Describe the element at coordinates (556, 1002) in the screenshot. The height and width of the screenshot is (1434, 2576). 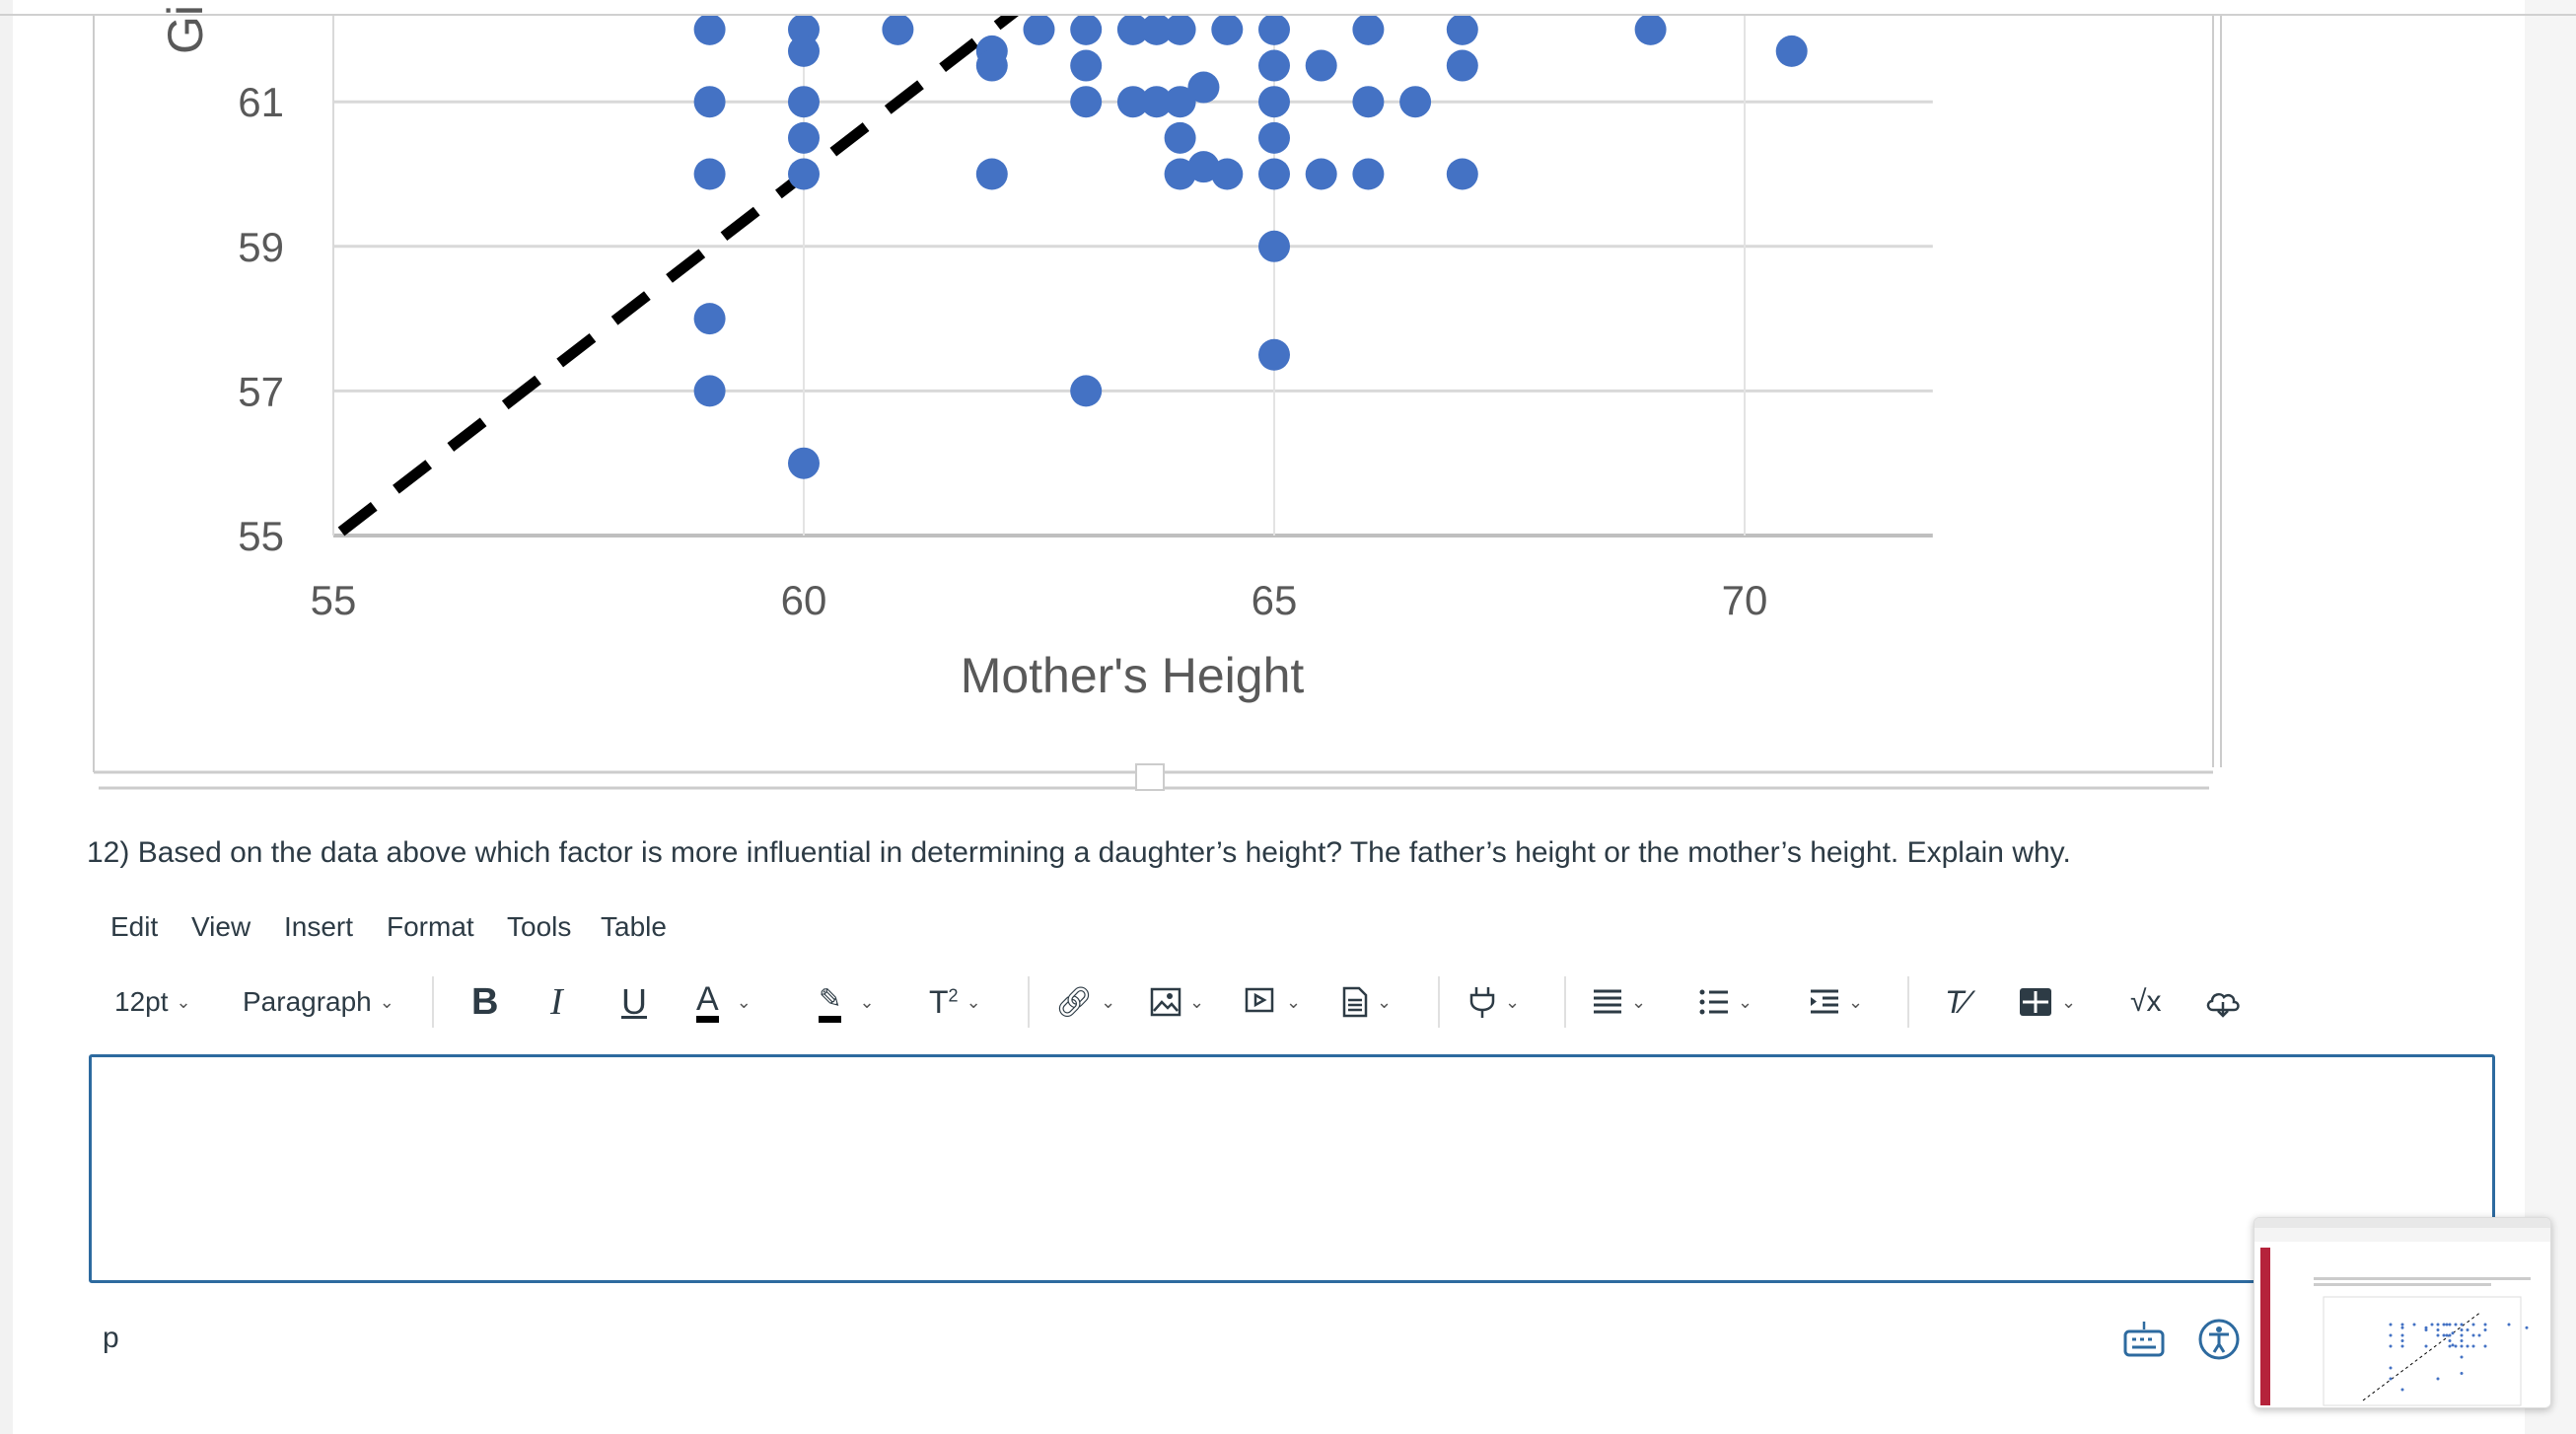
I see `italic-button: I` at that location.